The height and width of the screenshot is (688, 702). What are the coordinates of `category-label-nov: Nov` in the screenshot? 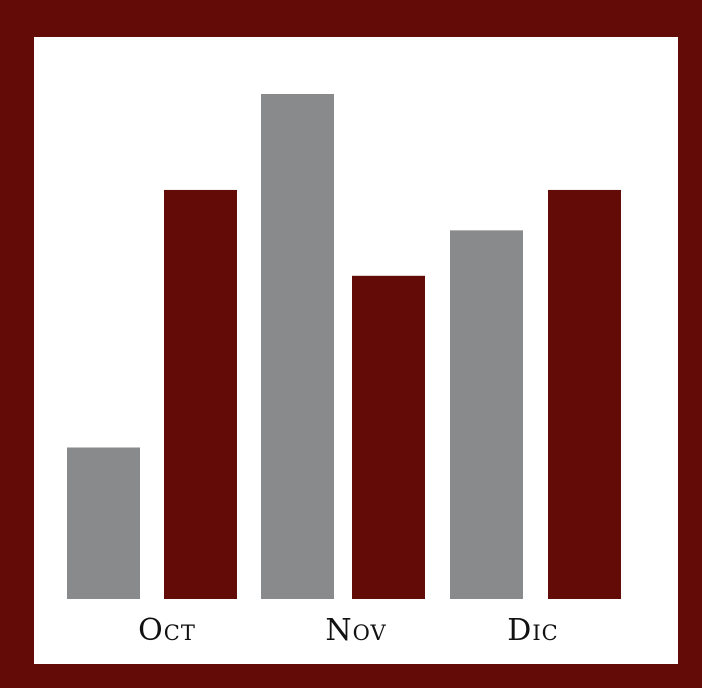 It's located at (355, 630).